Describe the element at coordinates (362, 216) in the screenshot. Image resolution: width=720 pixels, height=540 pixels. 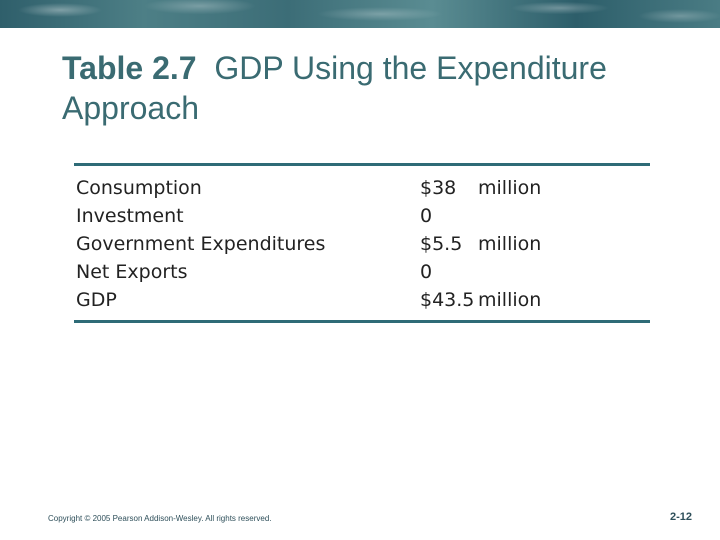
I see `table-row-investment: Investment 0` at that location.